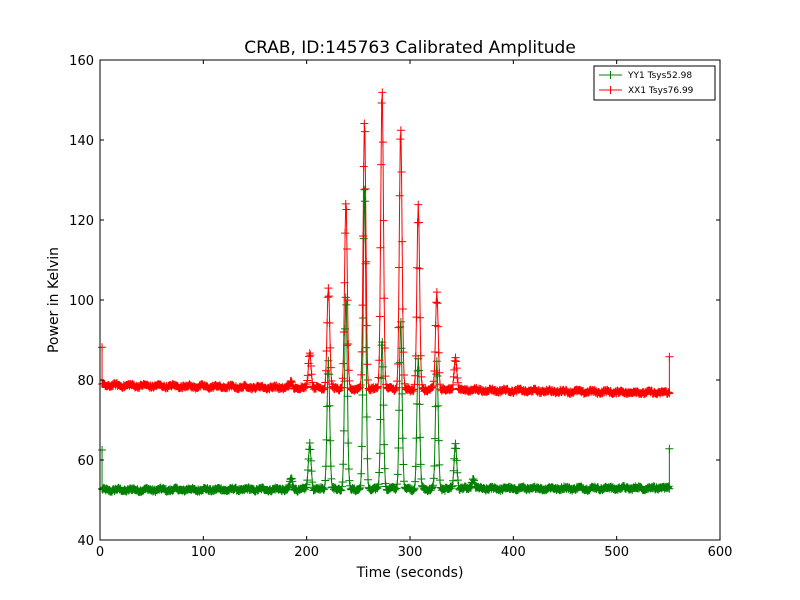  What do you see at coordinates (81, 301) in the screenshot?
I see `y-tick-label: 100` at bounding box center [81, 301].